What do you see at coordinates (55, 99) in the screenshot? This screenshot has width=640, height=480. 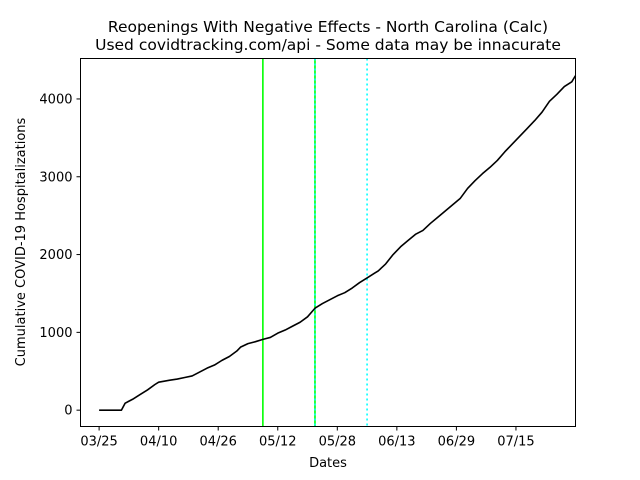 I see `y-tick-label: 4000` at bounding box center [55, 99].